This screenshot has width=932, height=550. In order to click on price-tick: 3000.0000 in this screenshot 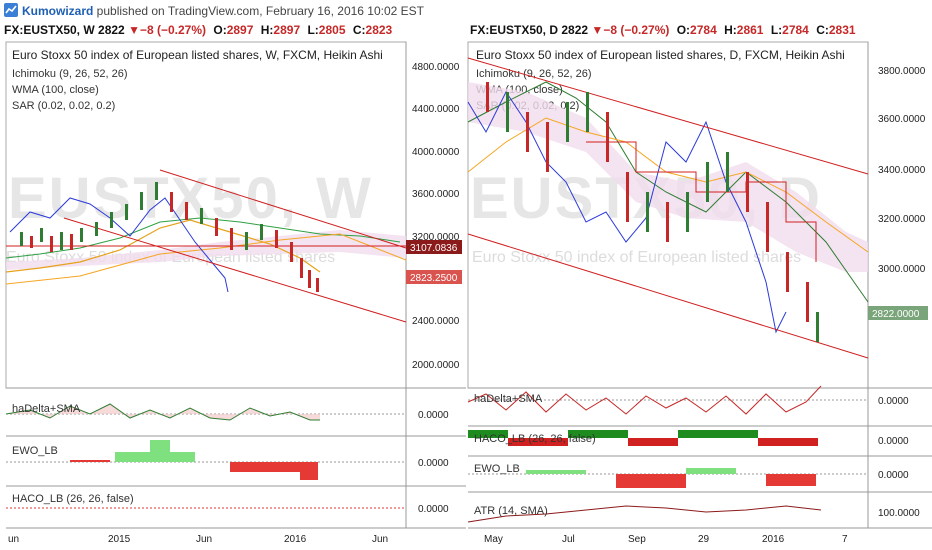, I will do `click(902, 269)`.